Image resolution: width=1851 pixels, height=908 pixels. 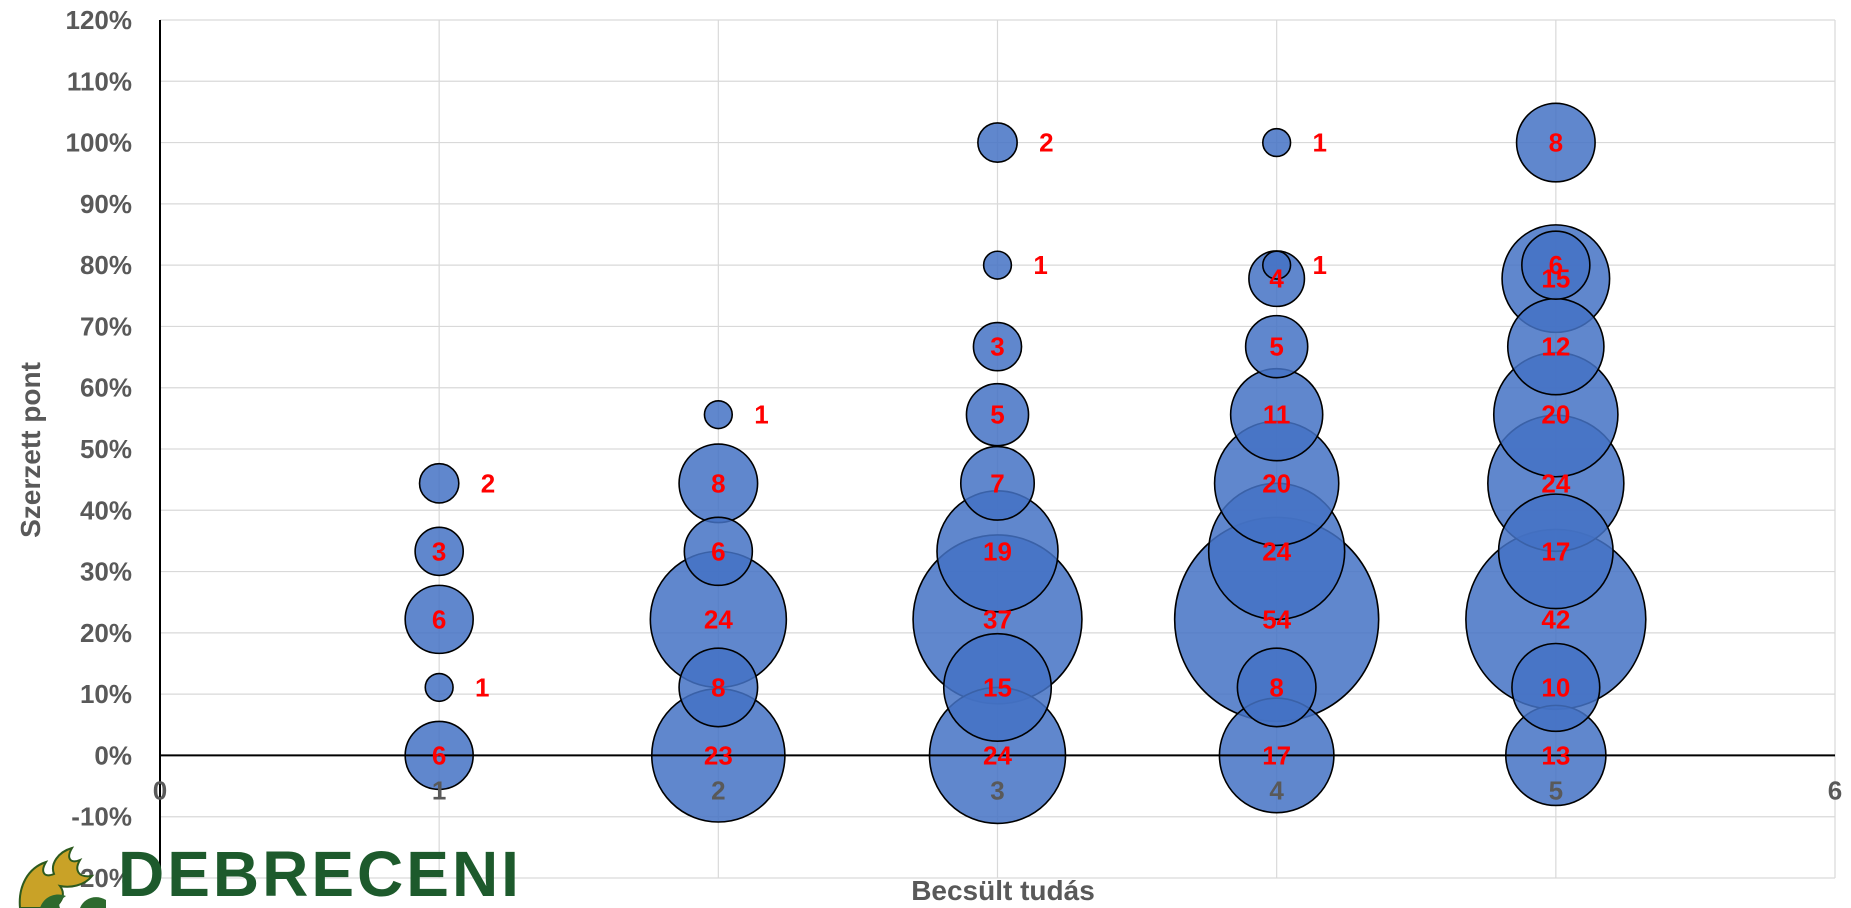 I want to click on y-tick-label: -10%, so click(x=101, y=817).